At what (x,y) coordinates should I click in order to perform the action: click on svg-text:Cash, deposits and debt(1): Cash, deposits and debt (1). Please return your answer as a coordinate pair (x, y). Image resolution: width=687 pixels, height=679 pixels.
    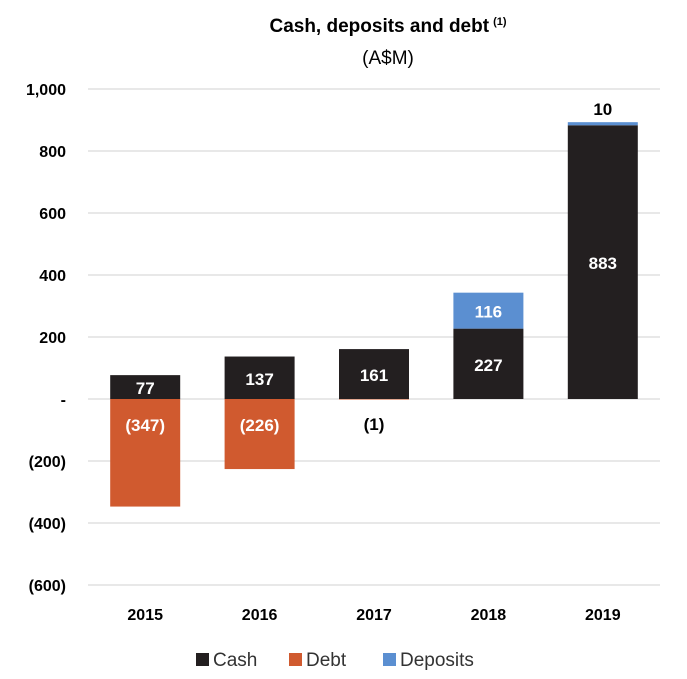
    Looking at the image, I should click on (387, 26).